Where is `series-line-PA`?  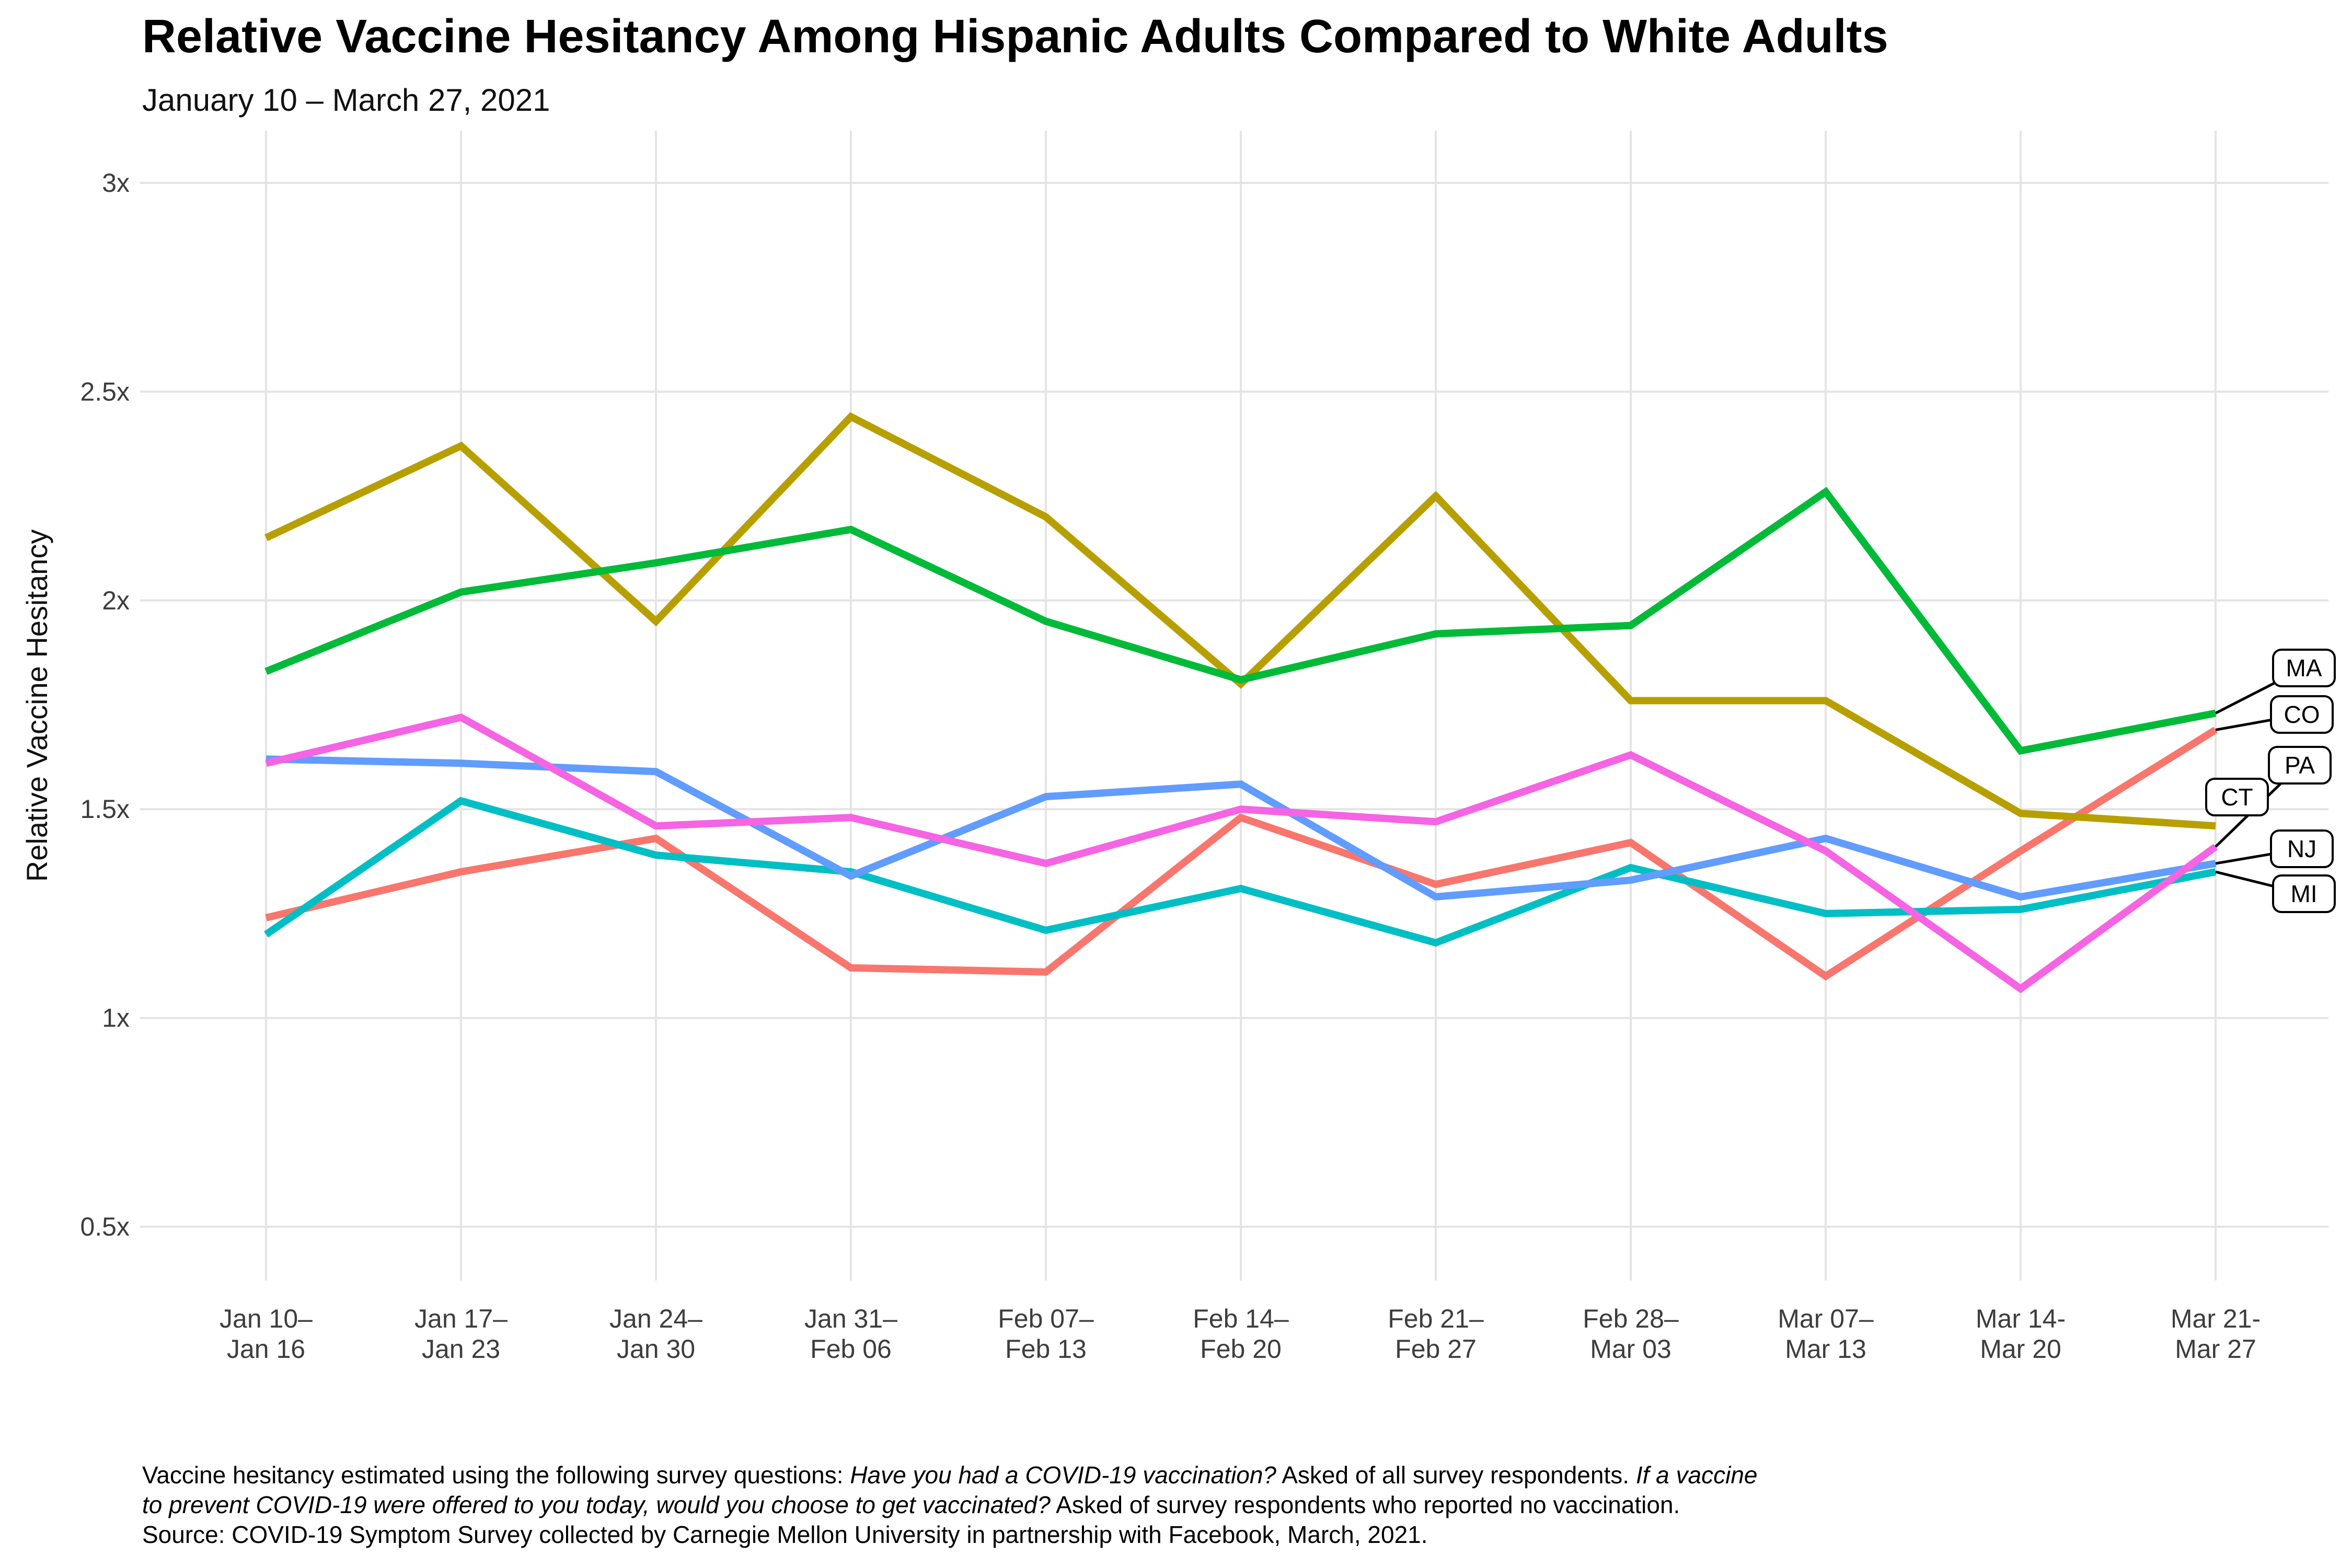
series-line-PA is located at coordinates (1241, 853).